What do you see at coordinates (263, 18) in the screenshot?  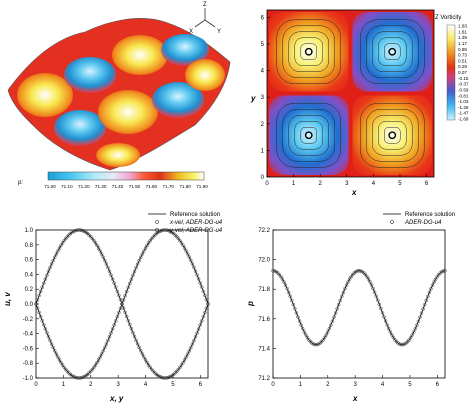 I see `y-tick-label: 6` at bounding box center [263, 18].